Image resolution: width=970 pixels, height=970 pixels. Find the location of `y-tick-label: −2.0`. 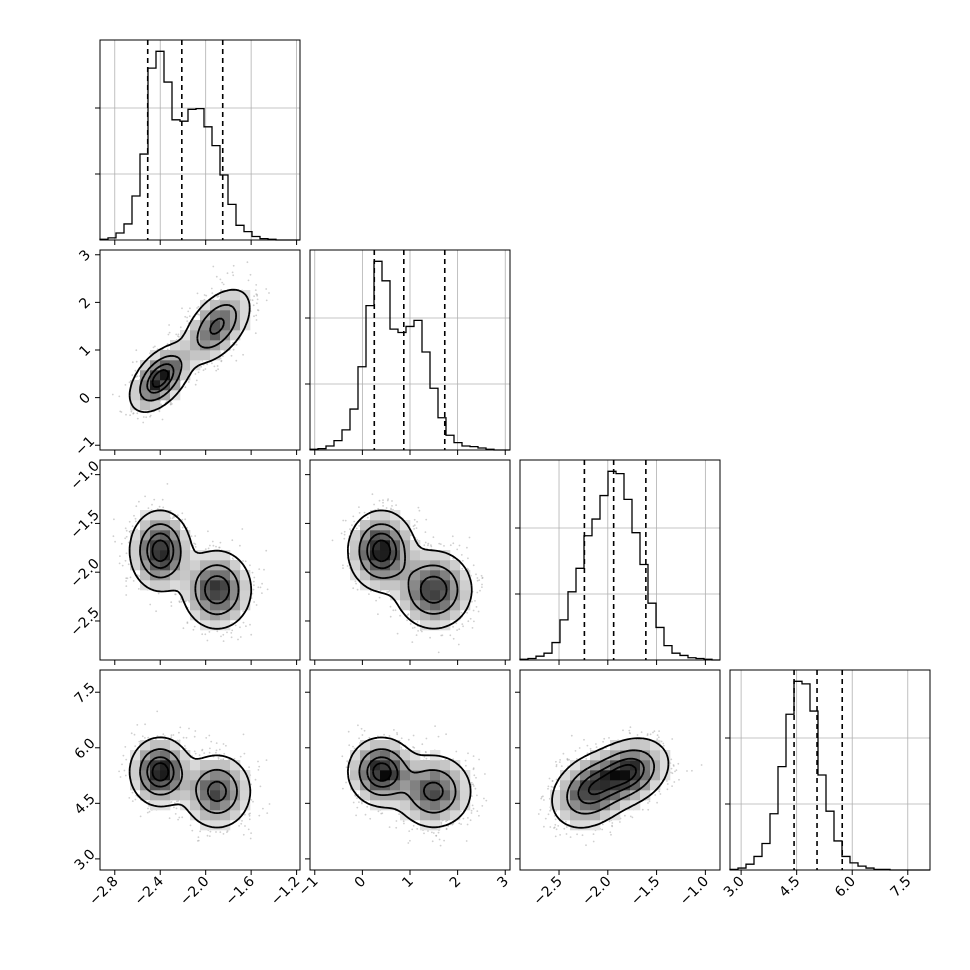

y-tick-label: −2.0 is located at coordinates (84, 573).